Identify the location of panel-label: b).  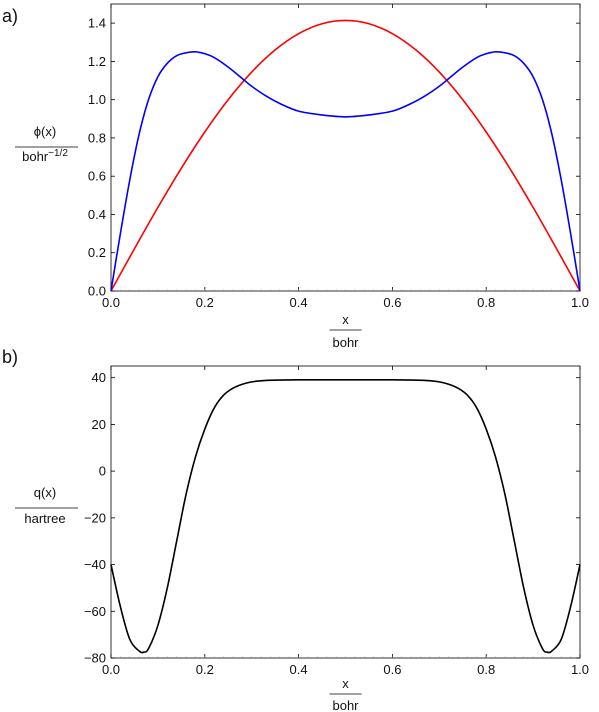
(10, 357).